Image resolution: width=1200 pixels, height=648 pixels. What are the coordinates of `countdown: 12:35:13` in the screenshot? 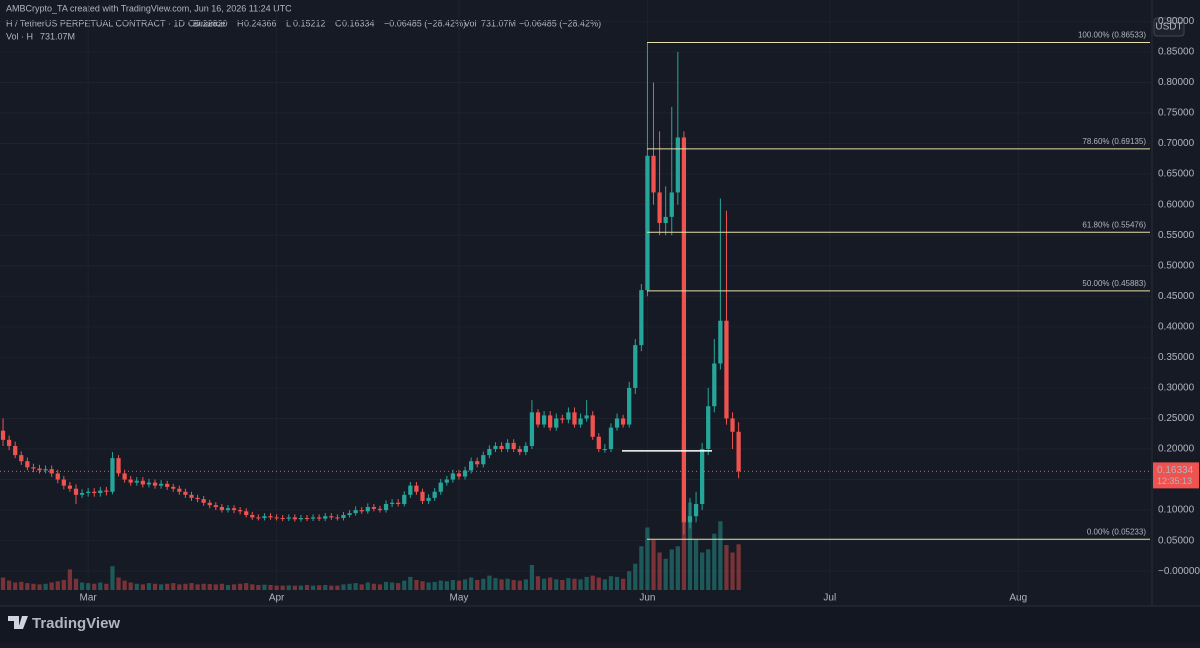 It's located at (1174, 481).